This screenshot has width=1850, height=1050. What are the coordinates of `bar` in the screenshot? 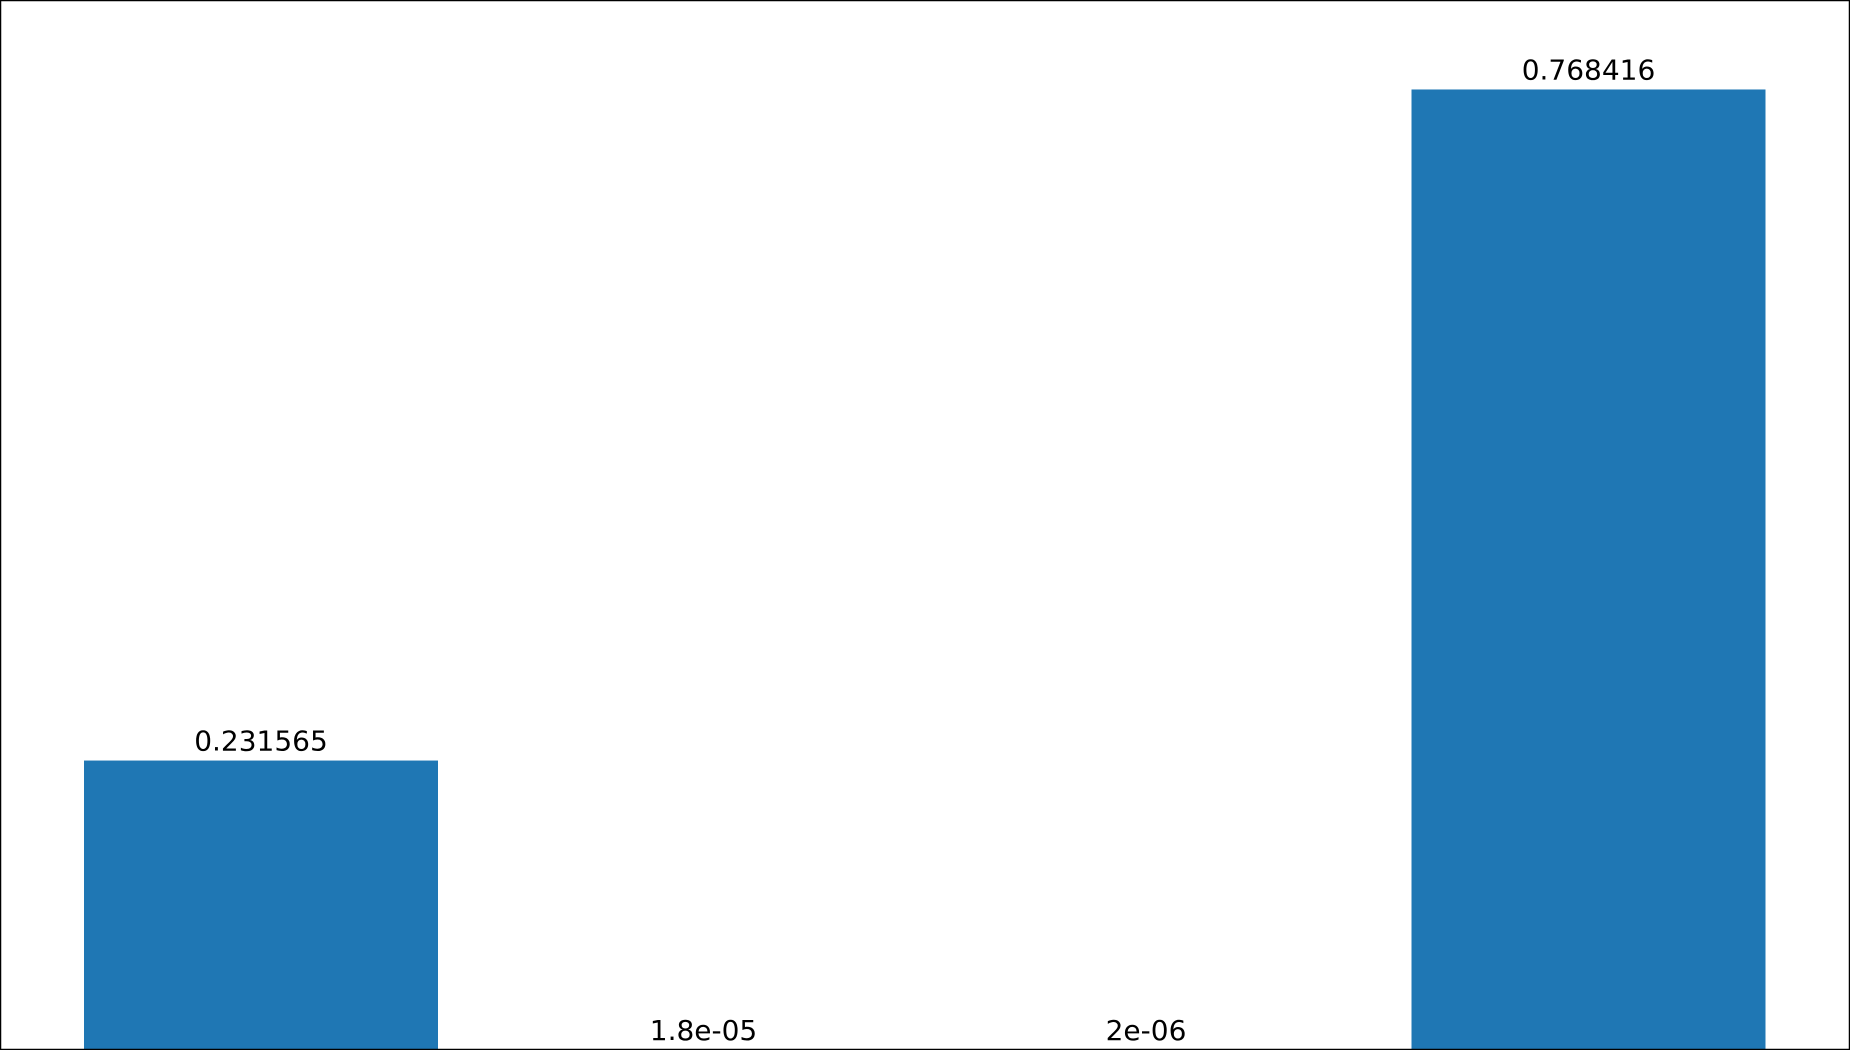 It's located at (261, 905).